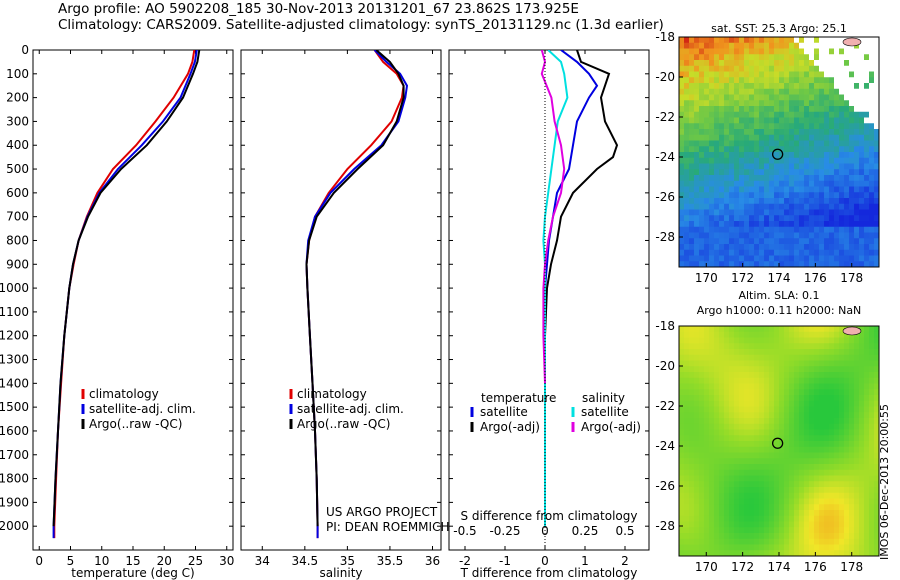 The height and width of the screenshot is (580, 900). Describe the element at coordinates (706, 278) in the screenshot. I see `x-tick-label: 170` at that location.